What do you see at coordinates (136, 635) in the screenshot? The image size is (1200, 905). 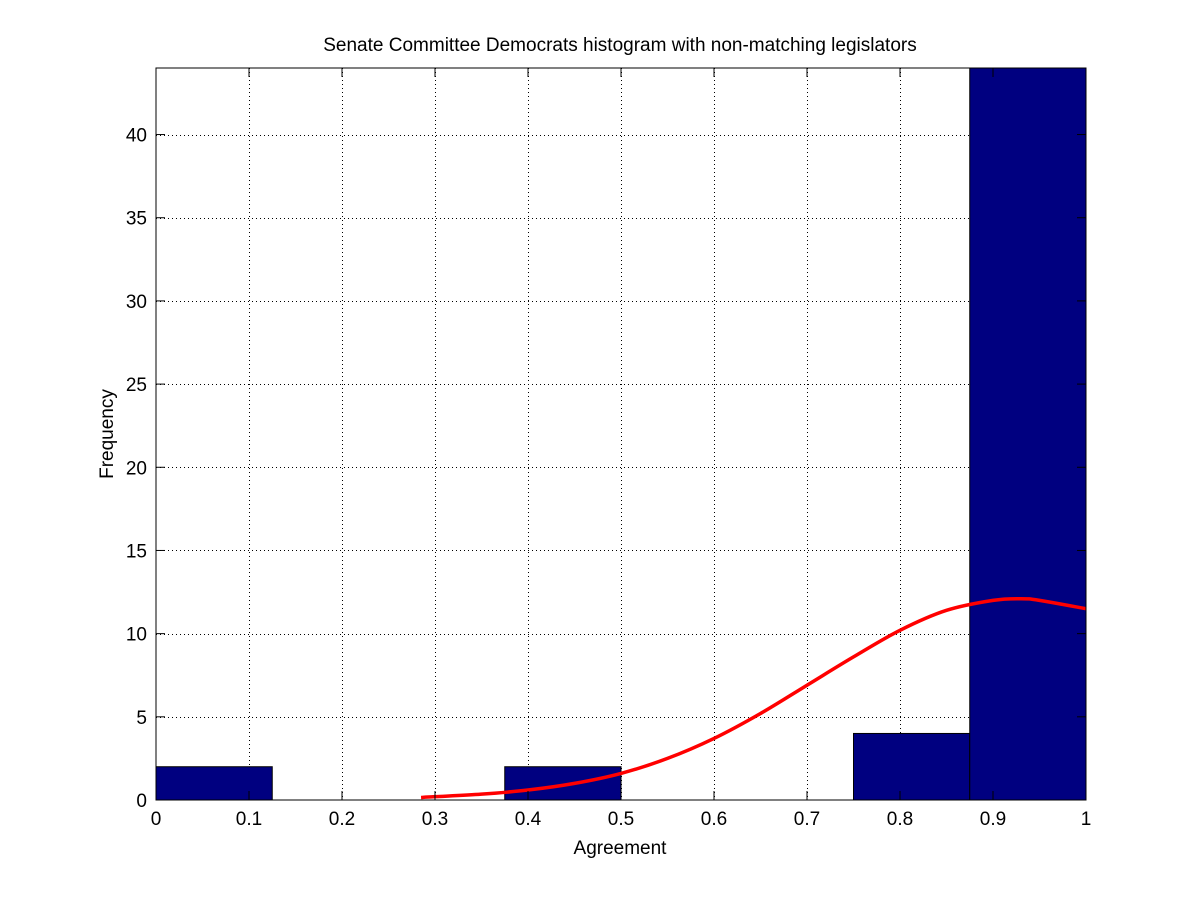 I see `y-tick-label: 10` at bounding box center [136, 635].